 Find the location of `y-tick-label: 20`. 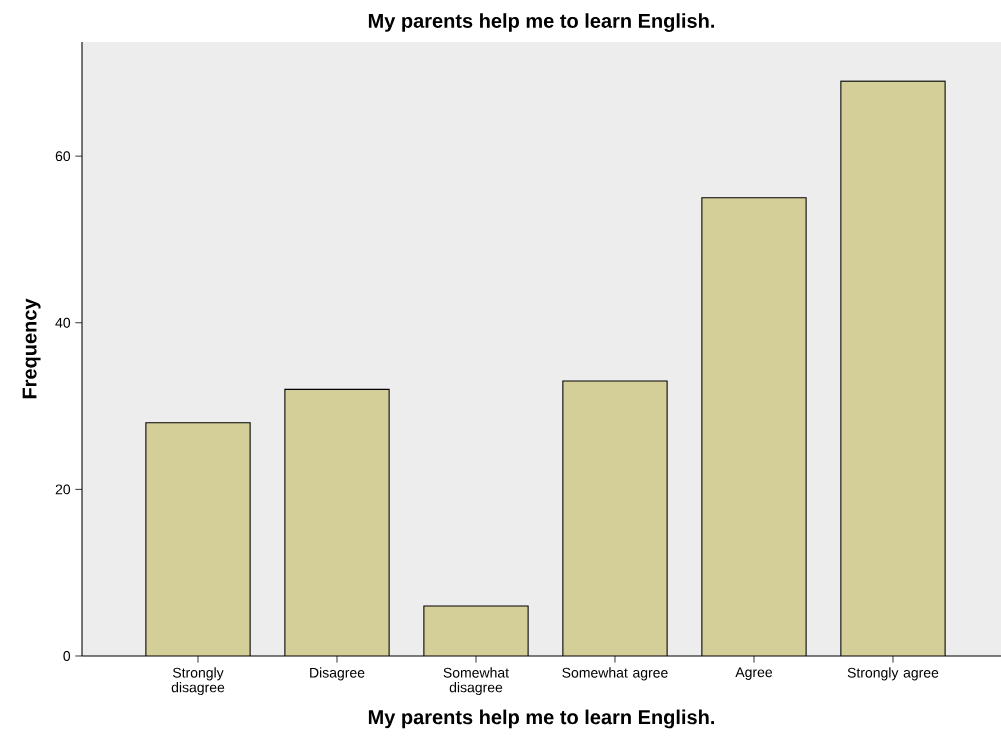

y-tick-label: 20 is located at coordinates (63, 489).